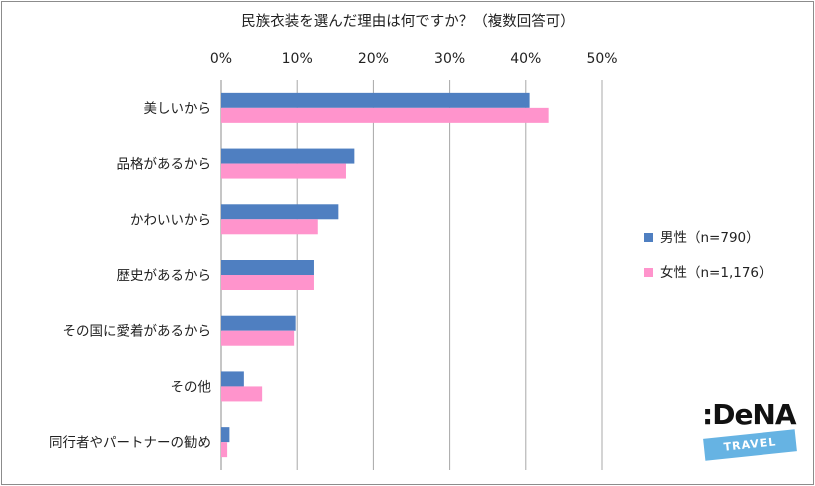  Describe the element at coordinates (601, 59) in the screenshot. I see `x-tick-label: 50%` at that location.